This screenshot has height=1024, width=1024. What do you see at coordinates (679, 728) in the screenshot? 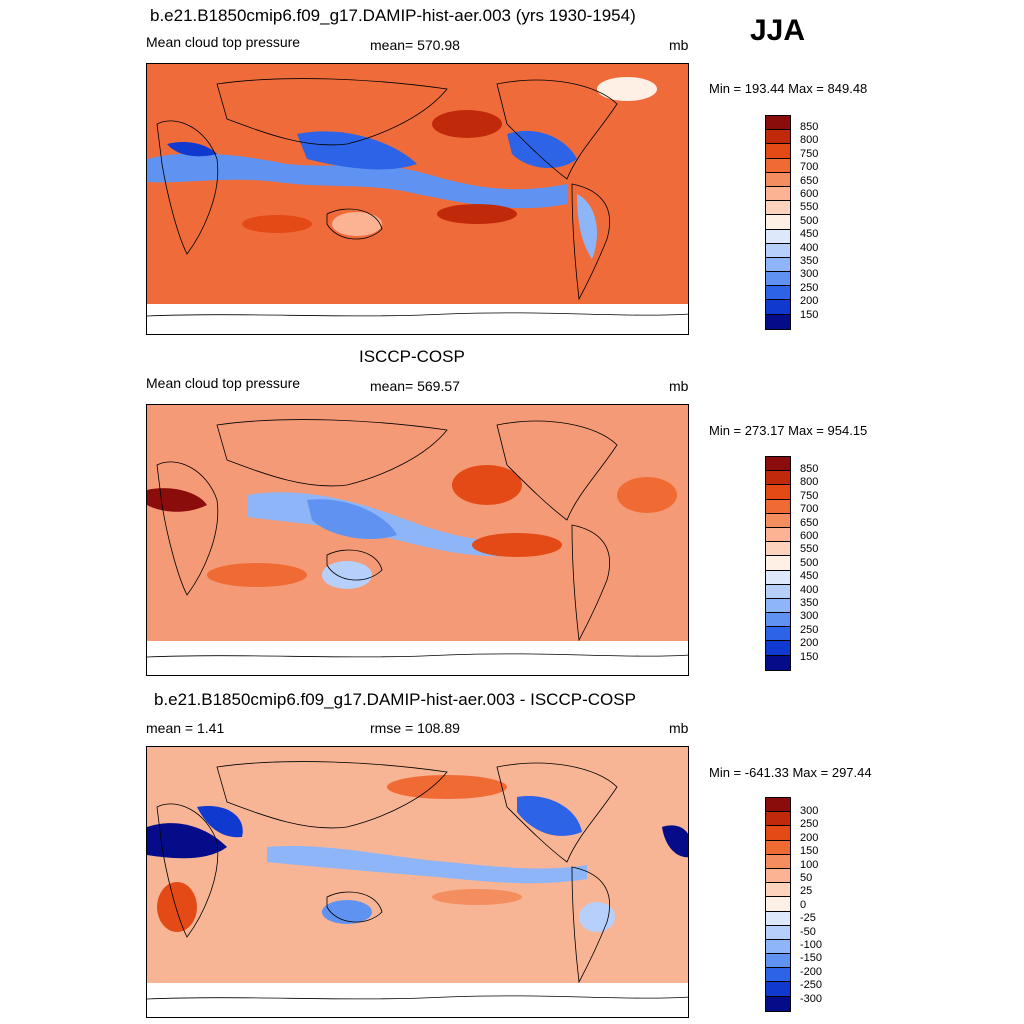
I see `panel3-units: mb` at bounding box center [679, 728].